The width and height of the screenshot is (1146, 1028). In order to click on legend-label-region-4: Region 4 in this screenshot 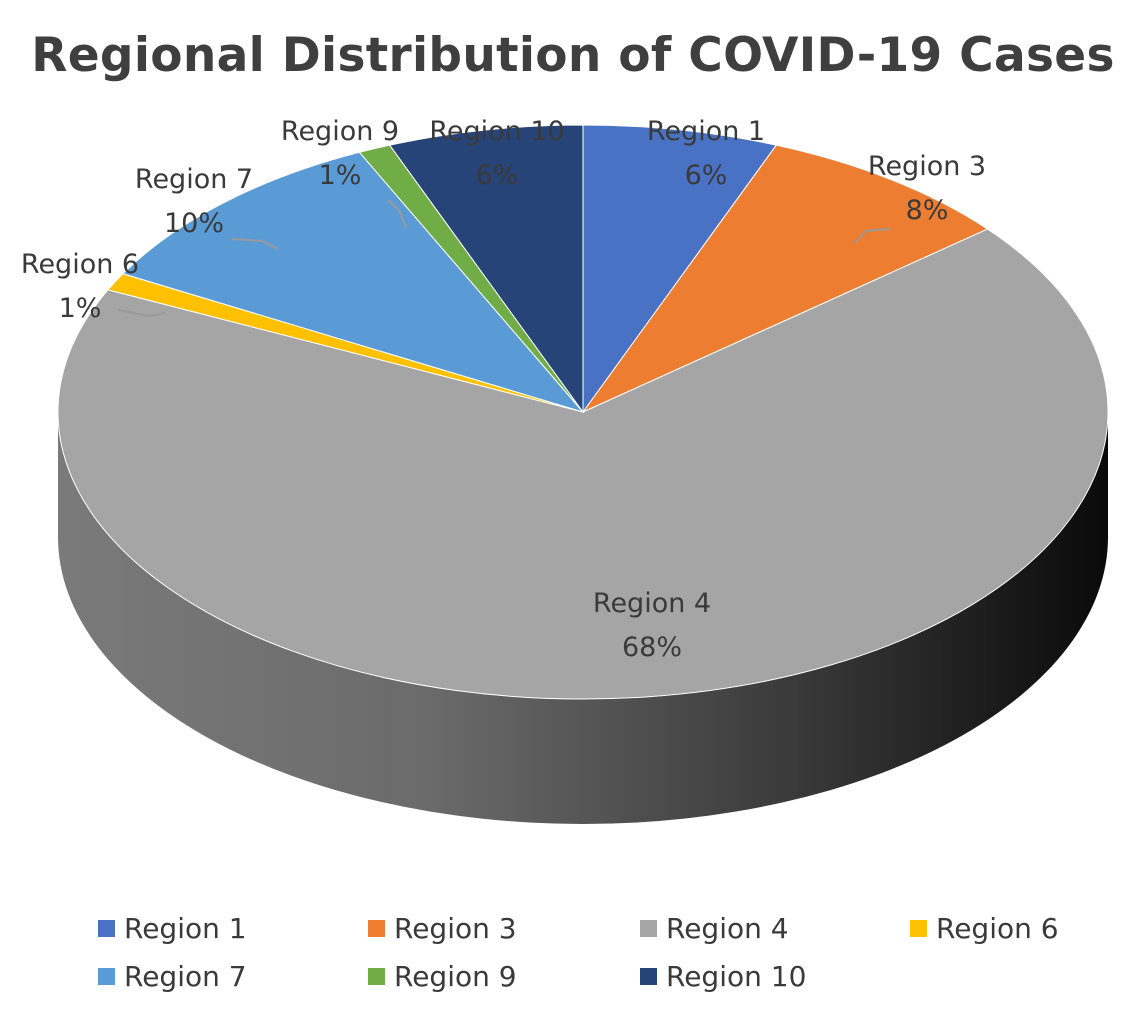, I will do `click(727, 928)`.